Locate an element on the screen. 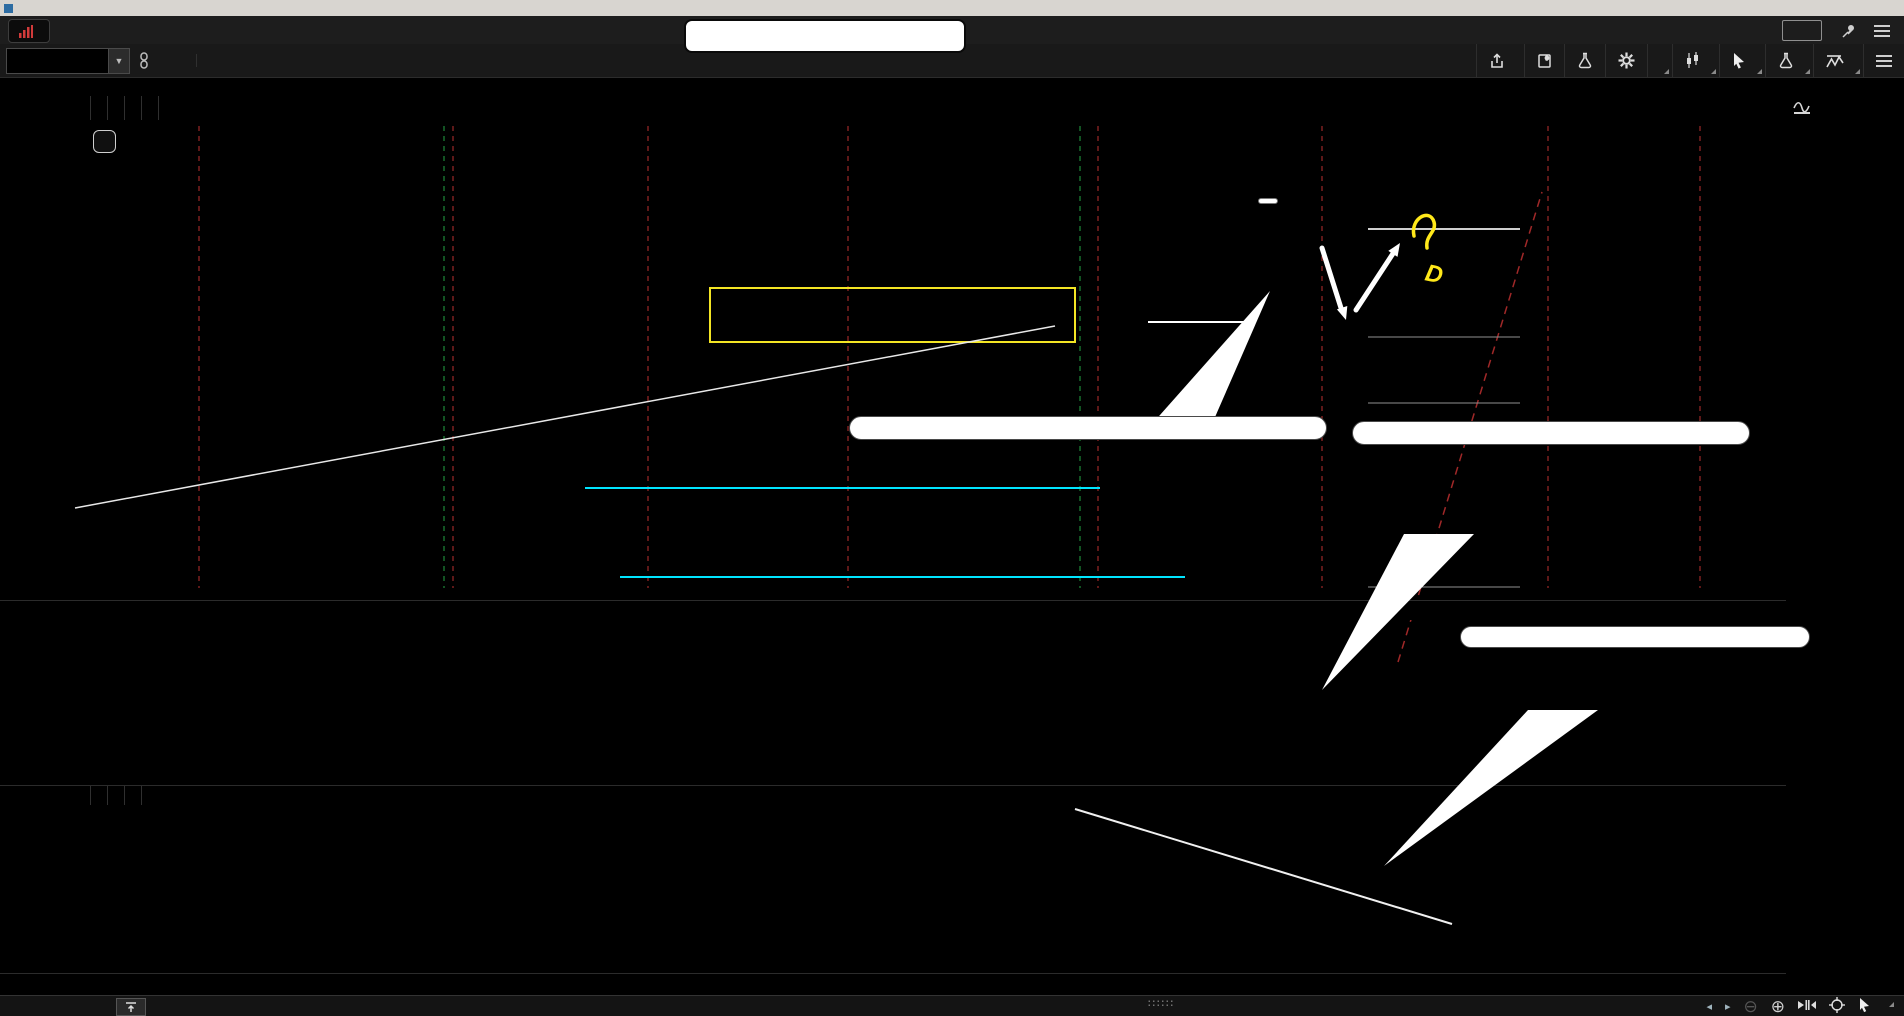  bid-ask is located at coordinates (201, 60).